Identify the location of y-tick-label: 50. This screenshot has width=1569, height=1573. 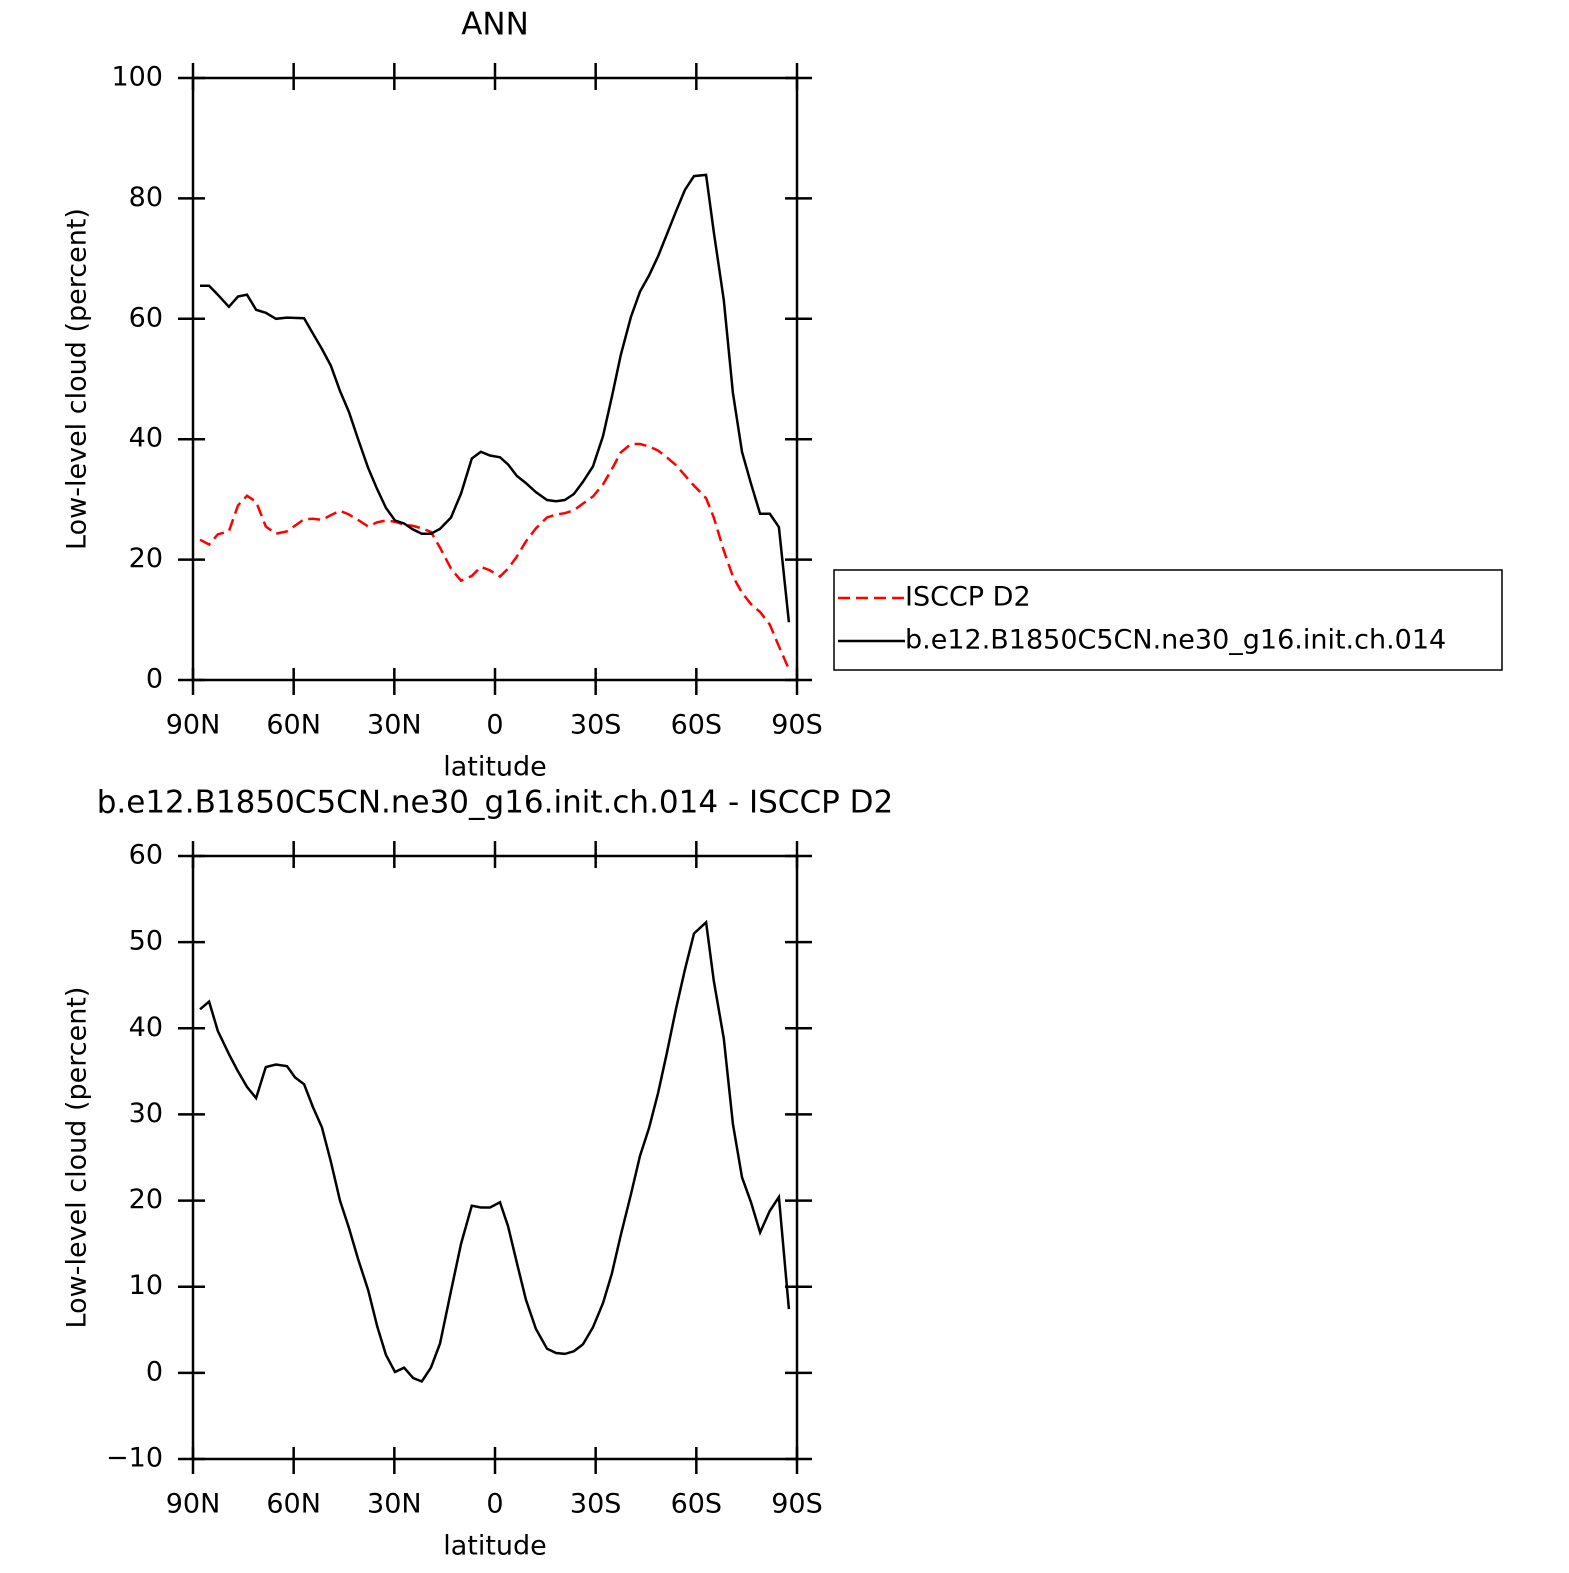
(146, 941).